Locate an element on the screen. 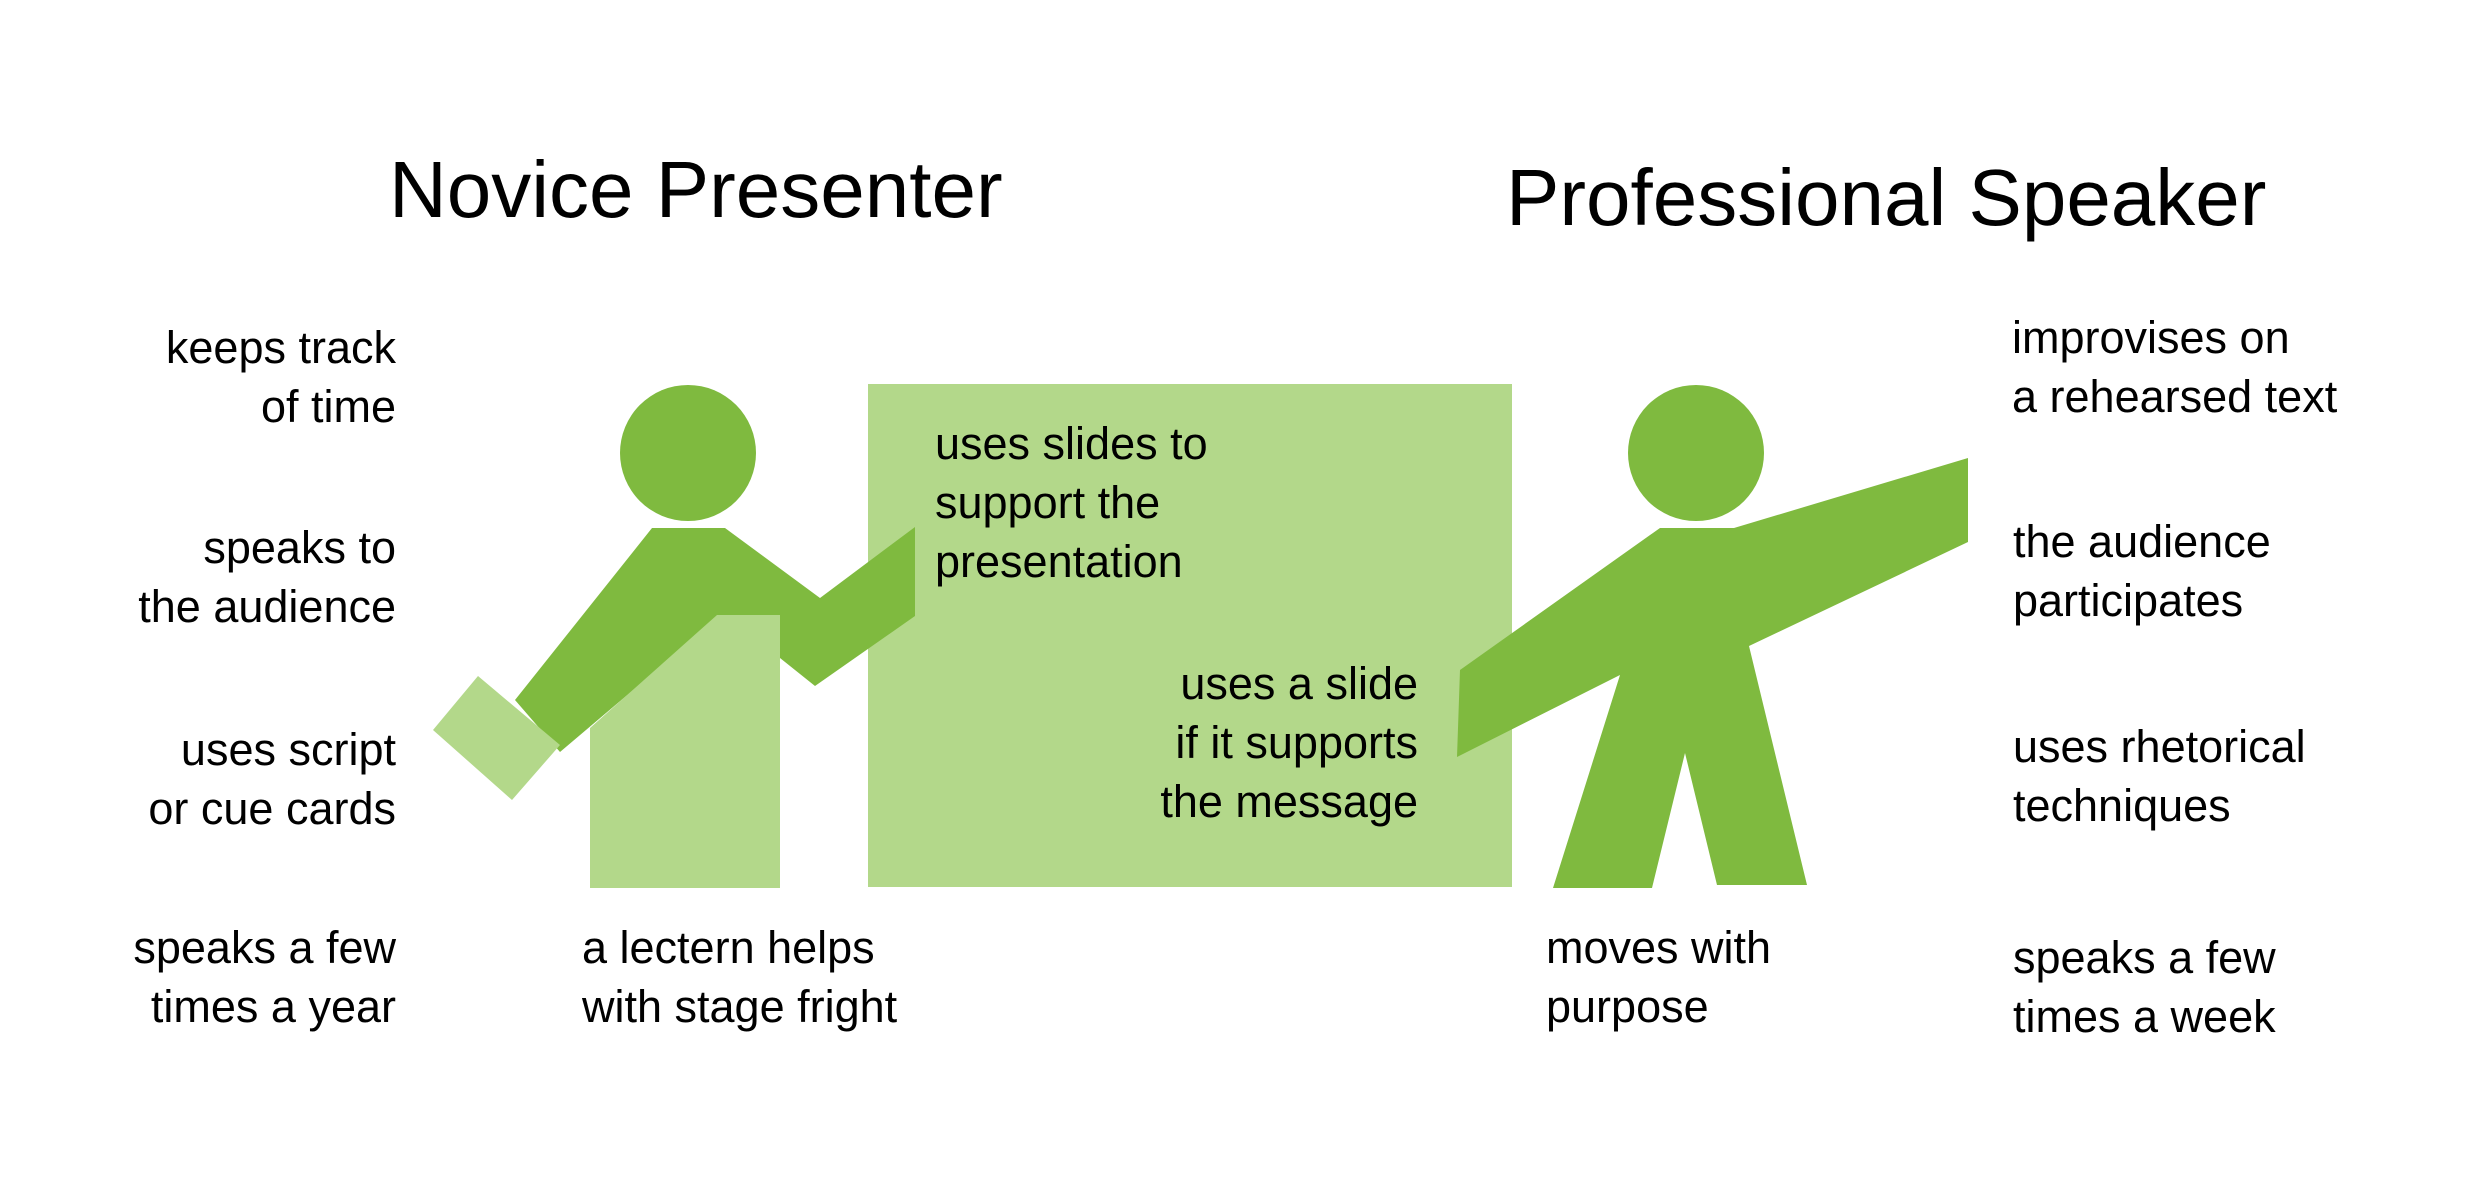 This screenshot has width=2486, height=1195. label-rhetorical-techniques: uses rhetorical techniques is located at coordinates (2159, 776).